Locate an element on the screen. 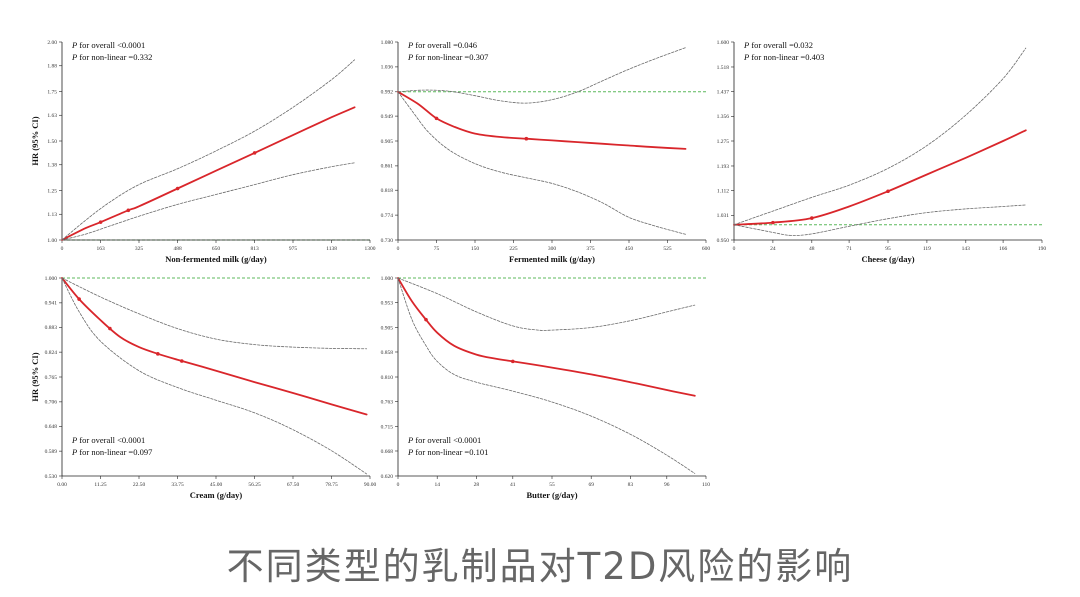  y-tick-label: 1.63 is located at coordinates (52, 116).